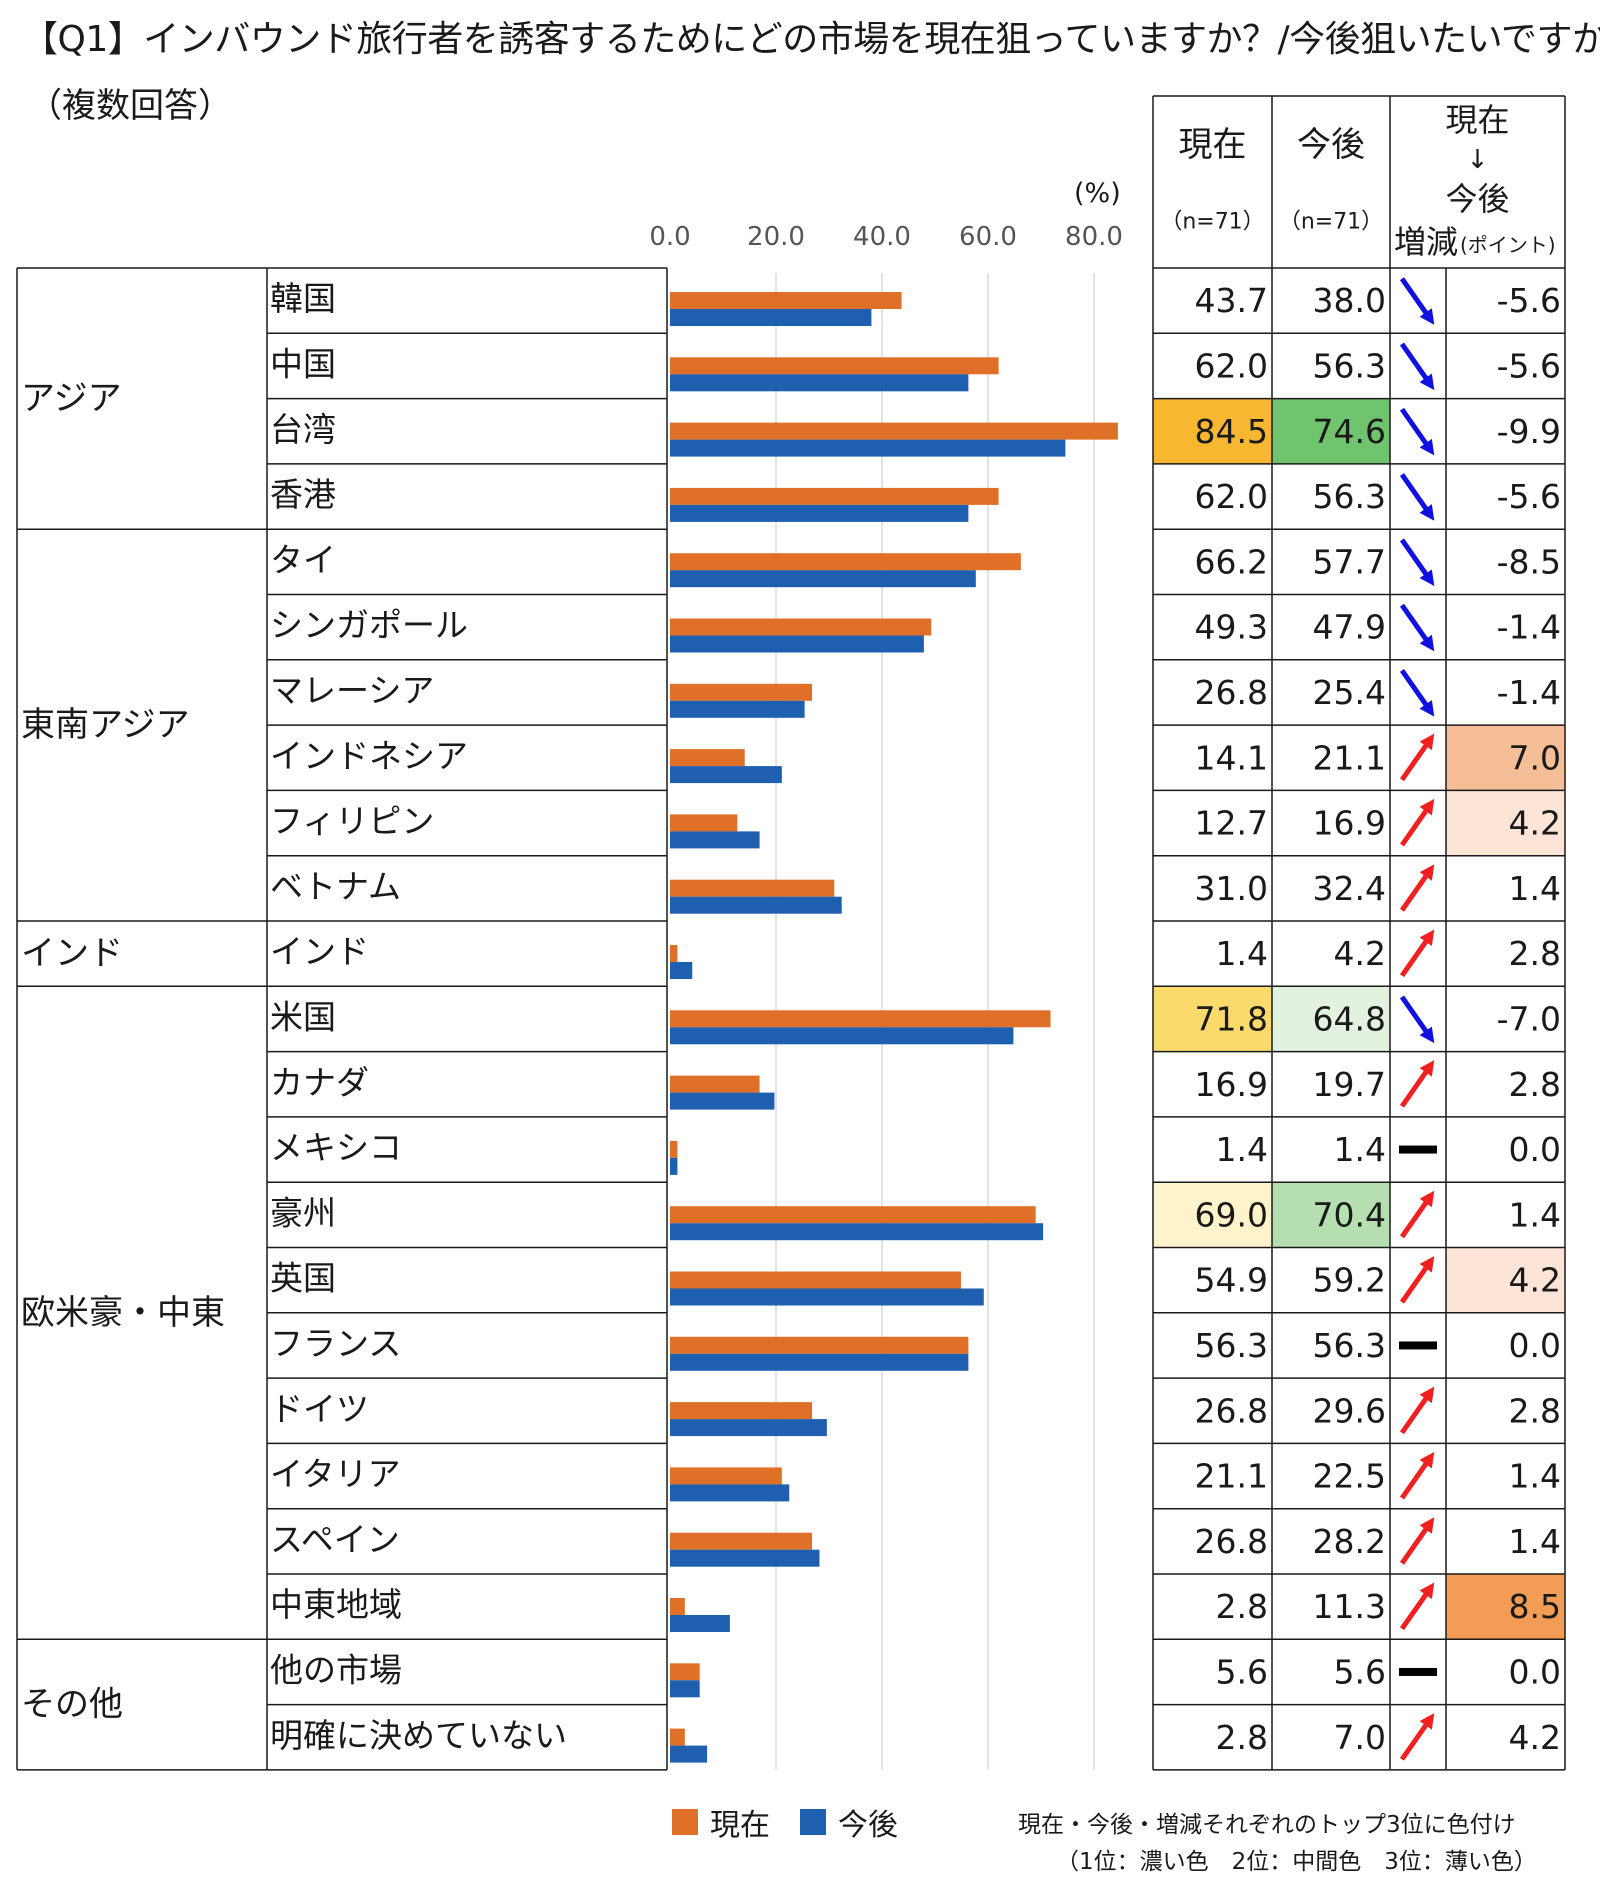 The height and width of the screenshot is (1903, 1600). What do you see at coordinates (335, 1343) in the screenshot?
I see `category-label: フランス` at bounding box center [335, 1343].